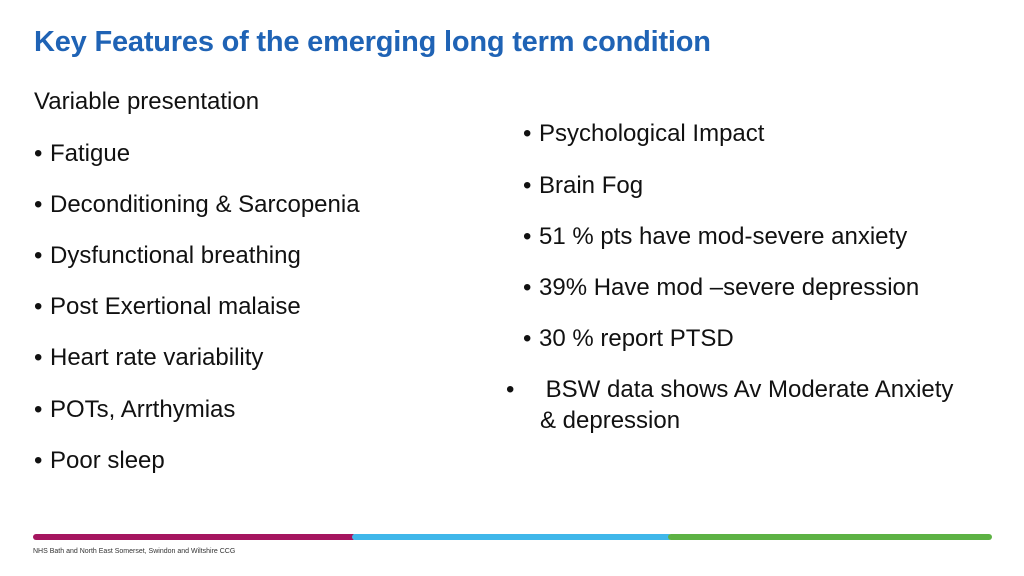 This screenshot has width=1024, height=576. What do you see at coordinates (205, 204) in the screenshot?
I see `left-bullet-text: Deconditioning & Sarcopenia` at bounding box center [205, 204].